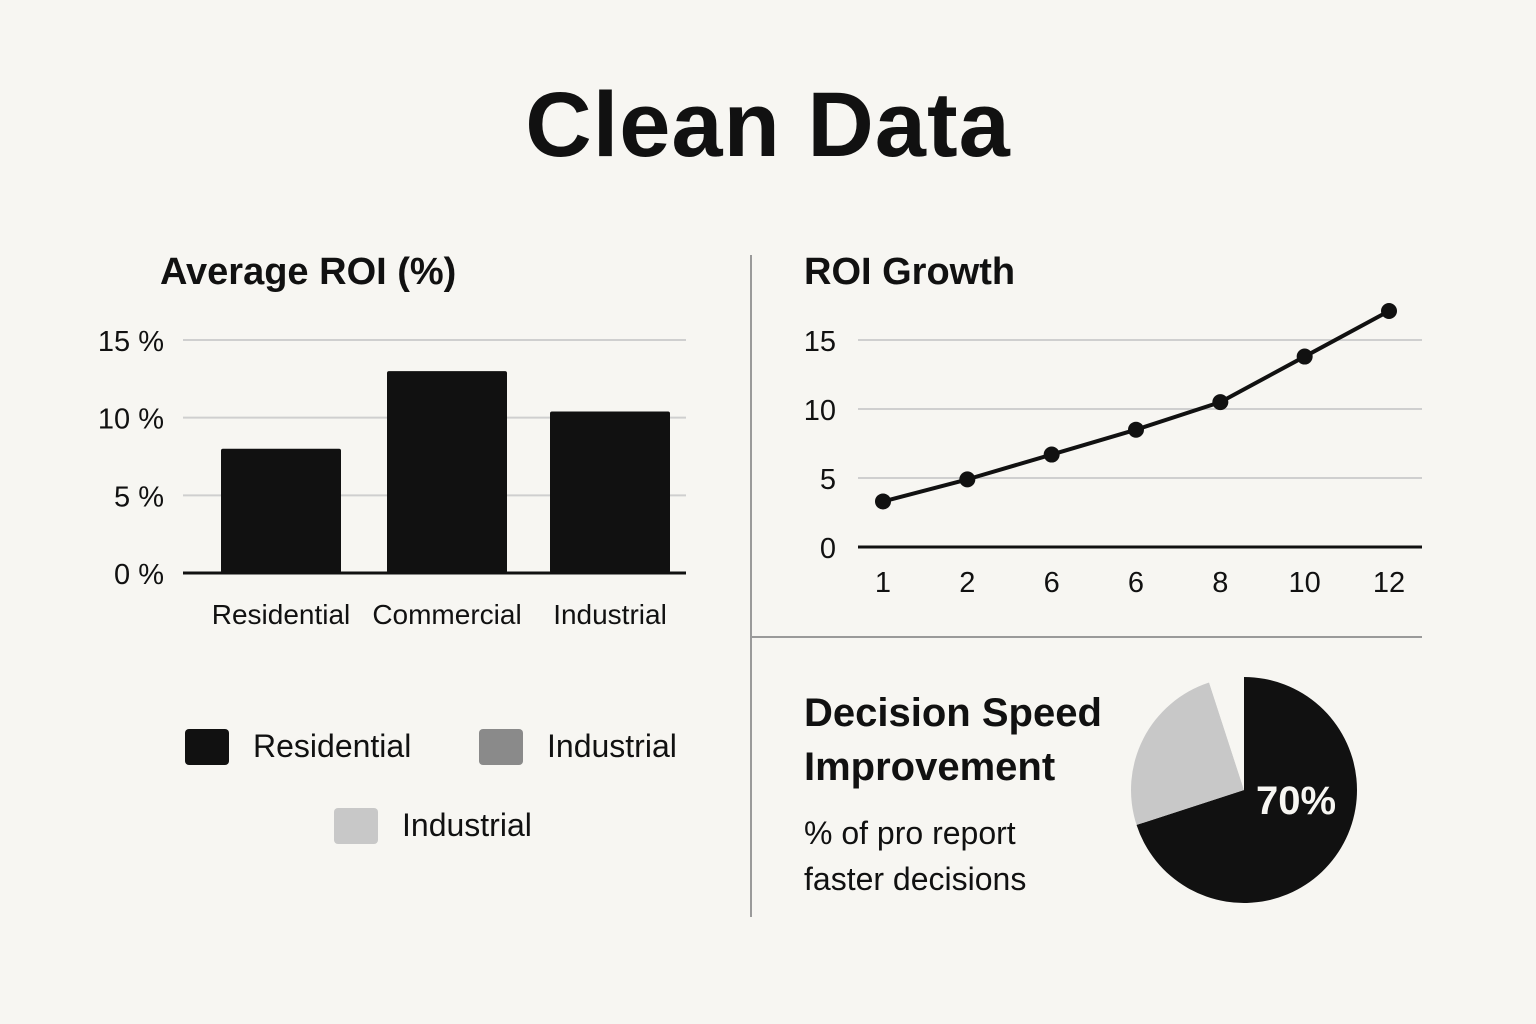 This screenshot has height=1024, width=1536. Describe the element at coordinates (820, 411) in the screenshot. I see `y-tick-label: 10` at that location.